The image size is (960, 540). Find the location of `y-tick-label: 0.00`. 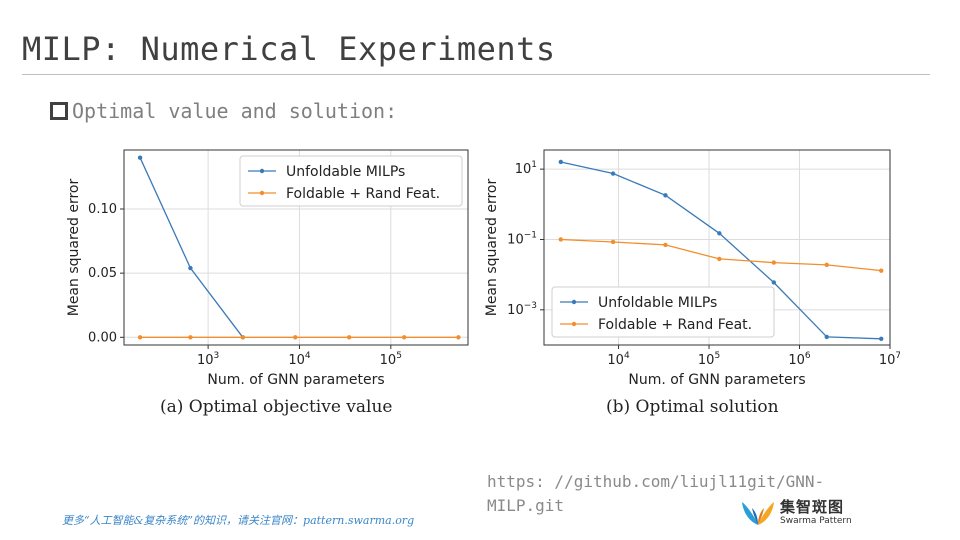

y-tick-label: 0.00 is located at coordinates (102, 337).